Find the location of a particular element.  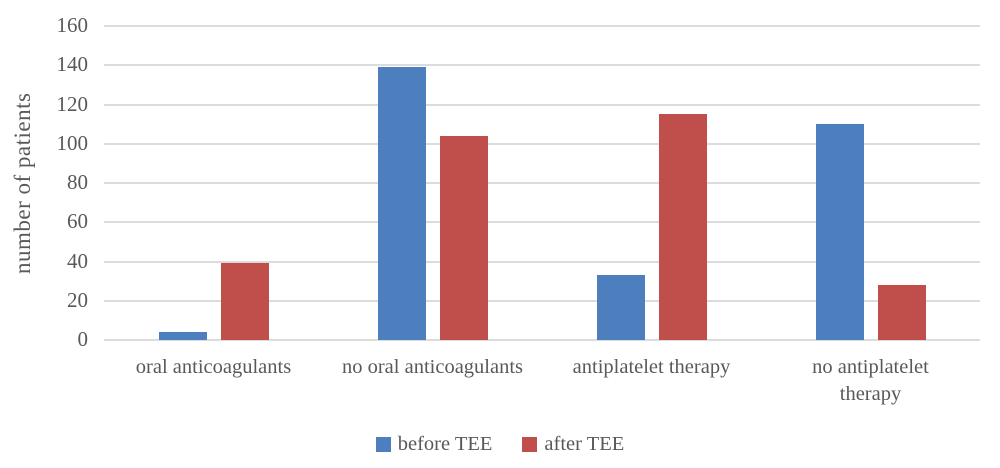

legend-item-after-tee: after TEE is located at coordinates (573, 444).